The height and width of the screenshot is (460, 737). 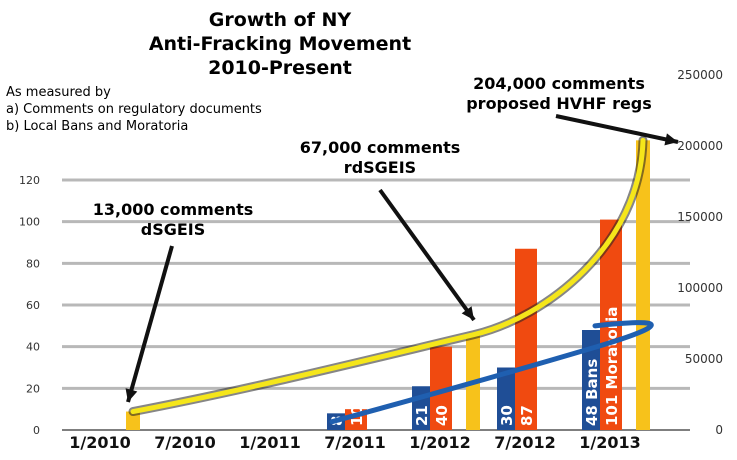 What do you see at coordinates (719, 430) in the screenshot?
I see `right-tick-label: 0` at bounding box center [719, 430].